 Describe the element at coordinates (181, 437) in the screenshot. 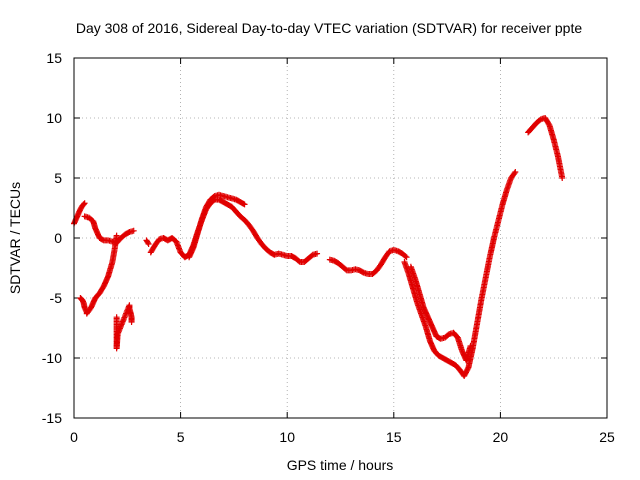

I see `x-tick-label: 5` at that location.